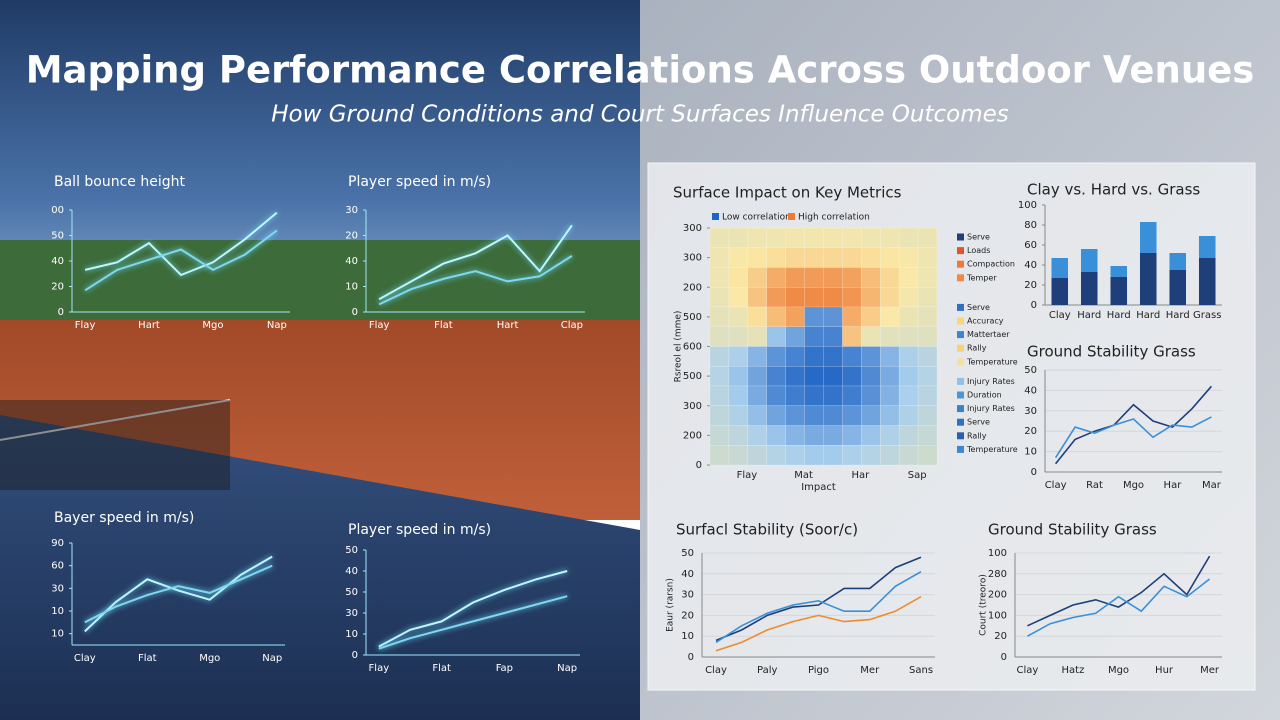 The image size is (1280, 720). I want to click on y-tick-label: 30, so click(351, 613).